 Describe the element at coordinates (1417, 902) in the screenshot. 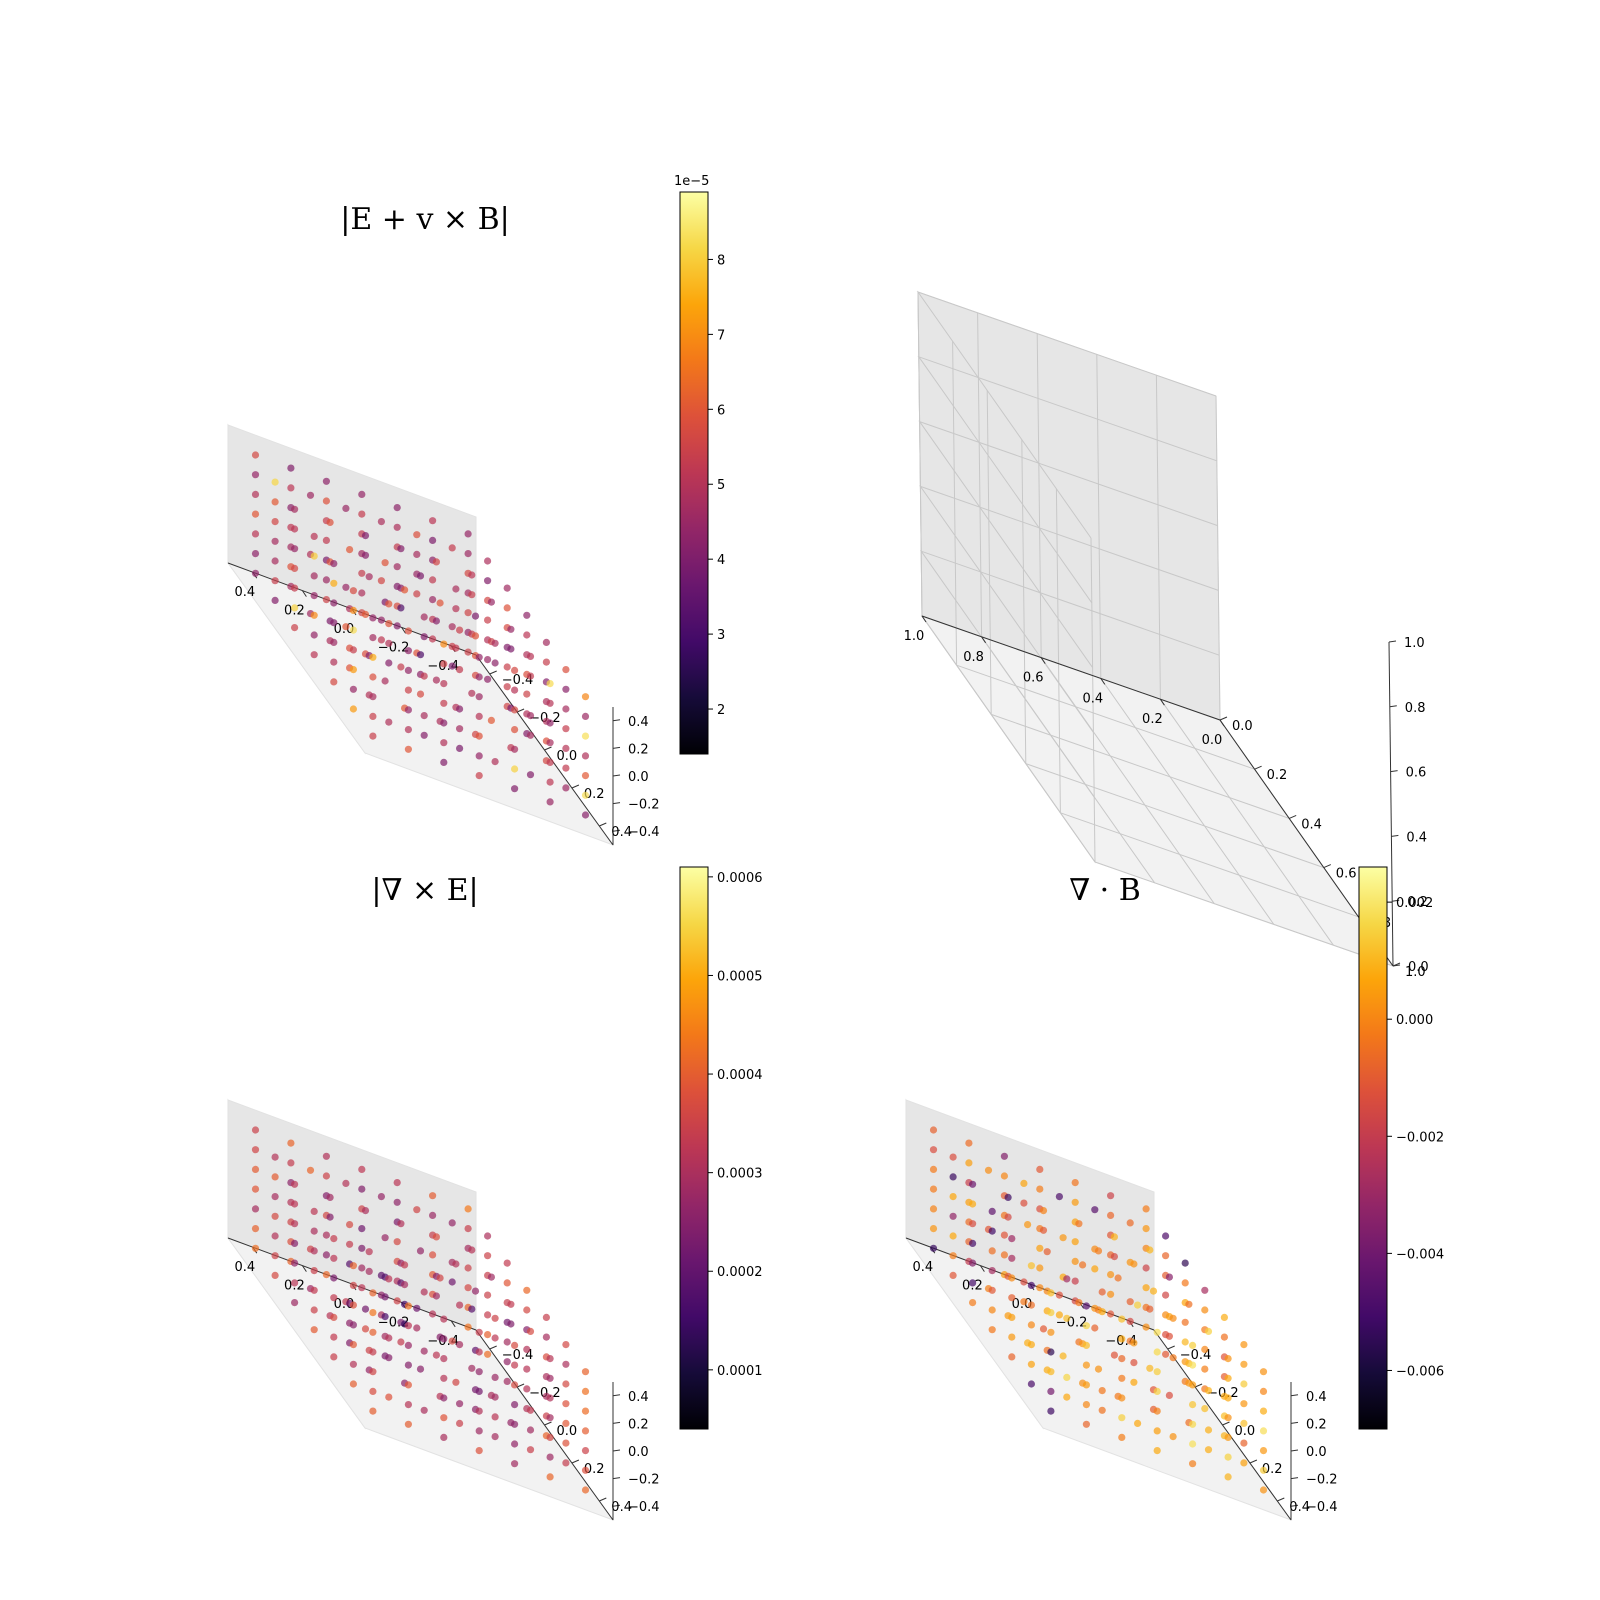

I see `z-tick-label: 0.2` at that location.